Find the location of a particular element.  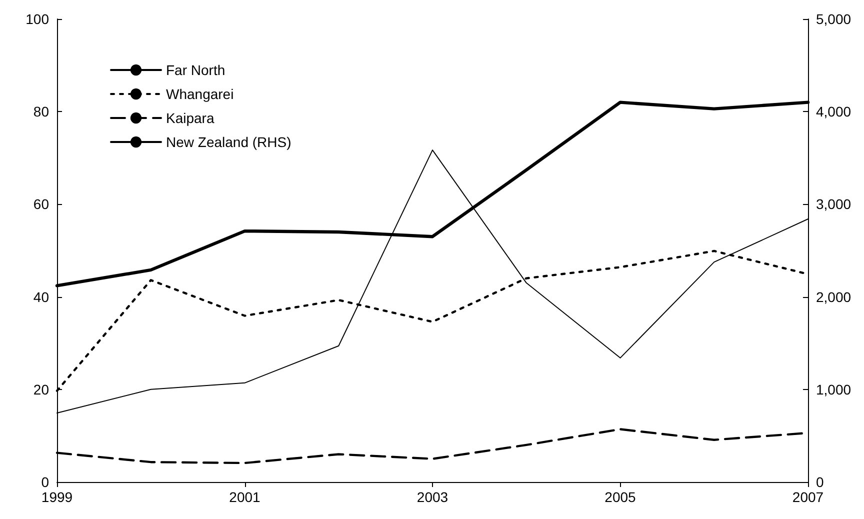

y-tick-label: 40 is located at coordinates (41, 296).